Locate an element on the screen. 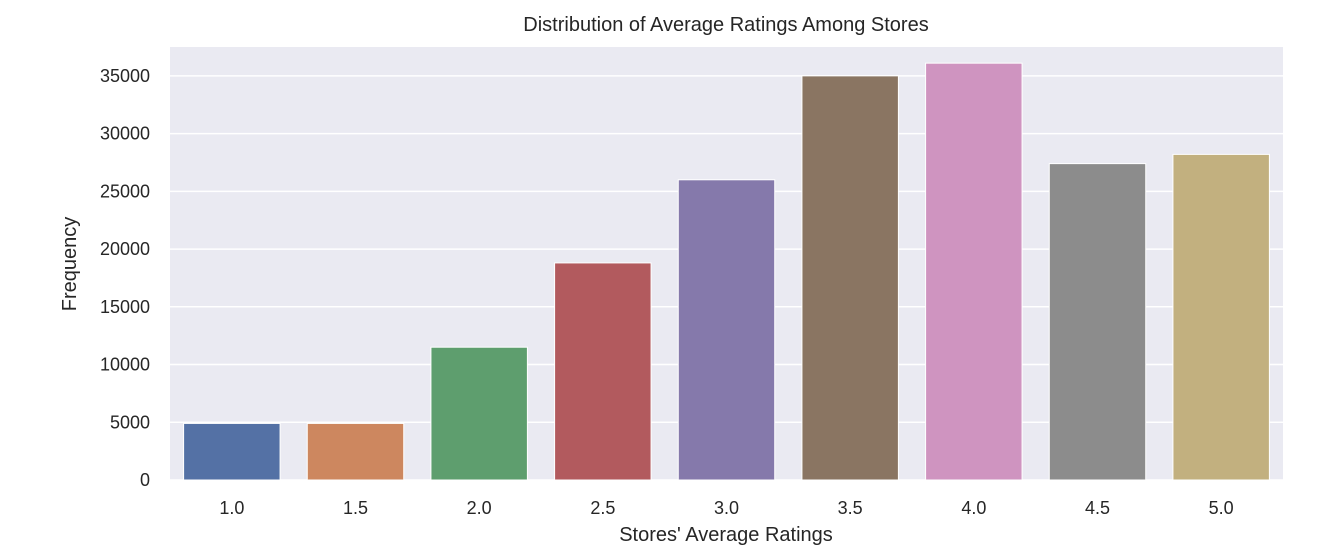 This screenshot has height=559, width=1343. x-axis-label: Stores' Average Ratings is located at coordinates (726, 535).